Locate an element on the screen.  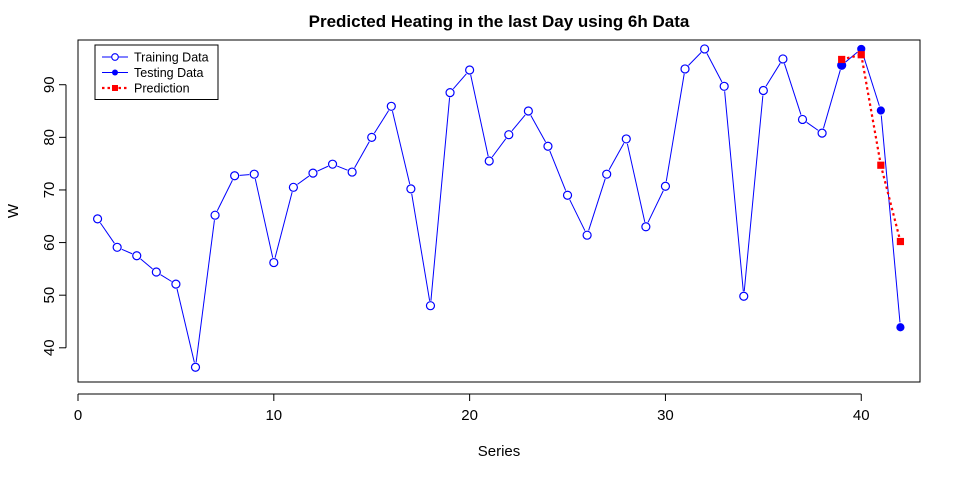
legend-item: Training Data is located at coordinates (155, 58).